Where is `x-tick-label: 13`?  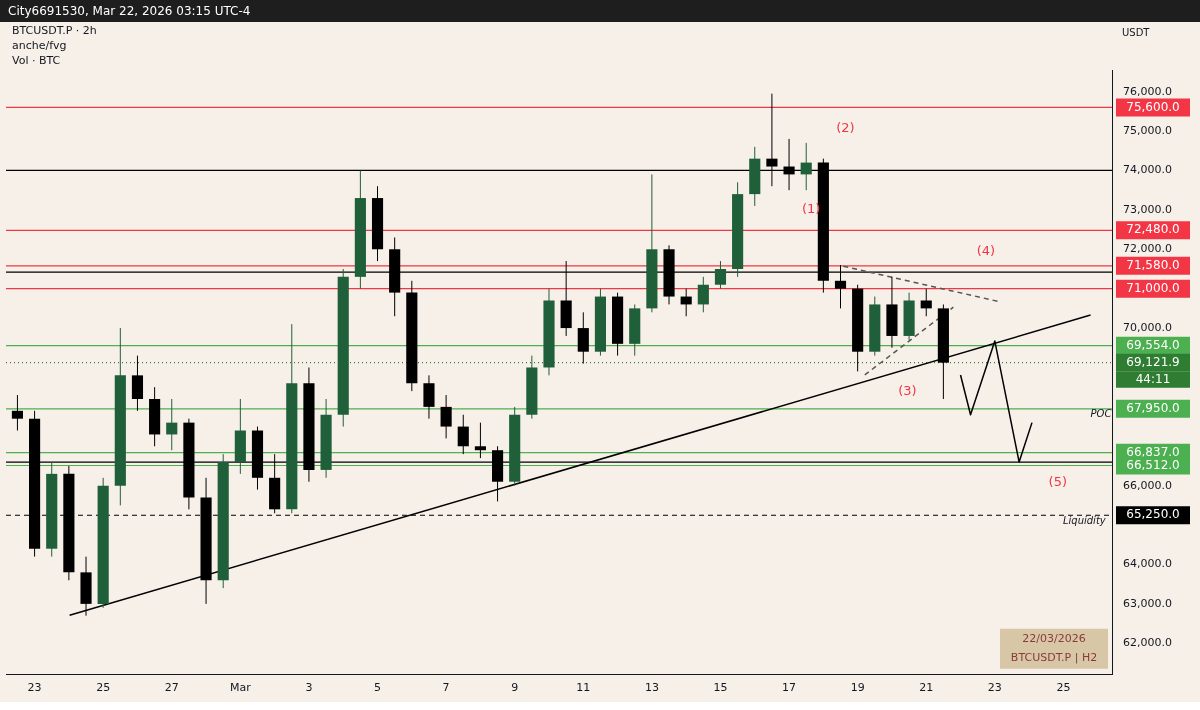
x-tick-label: 13 is located at coordinates (651, 688).